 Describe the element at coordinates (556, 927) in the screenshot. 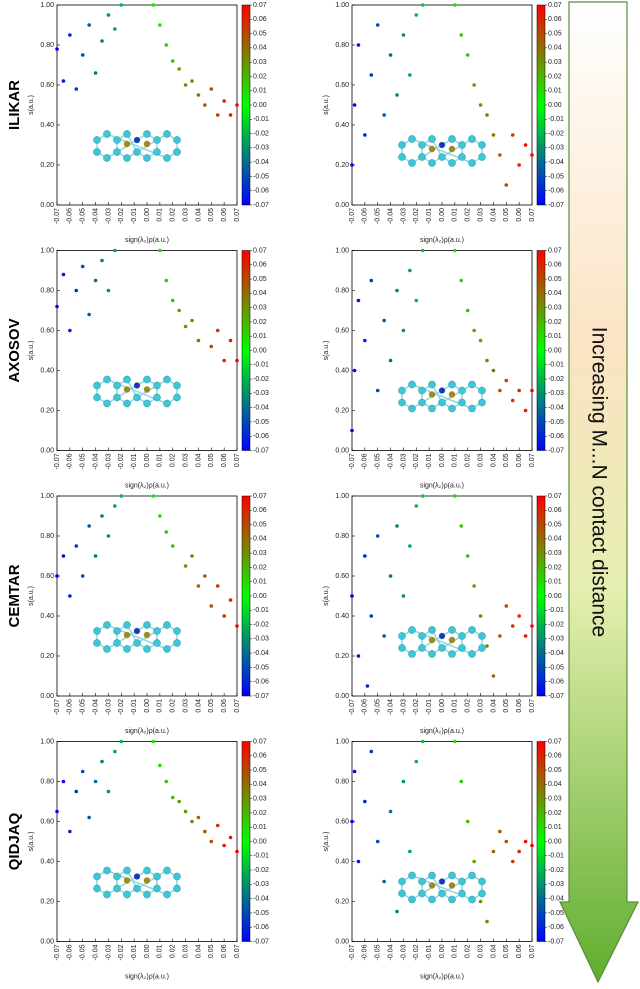

I see `colorbar-tick-label: -0.06` at that location.